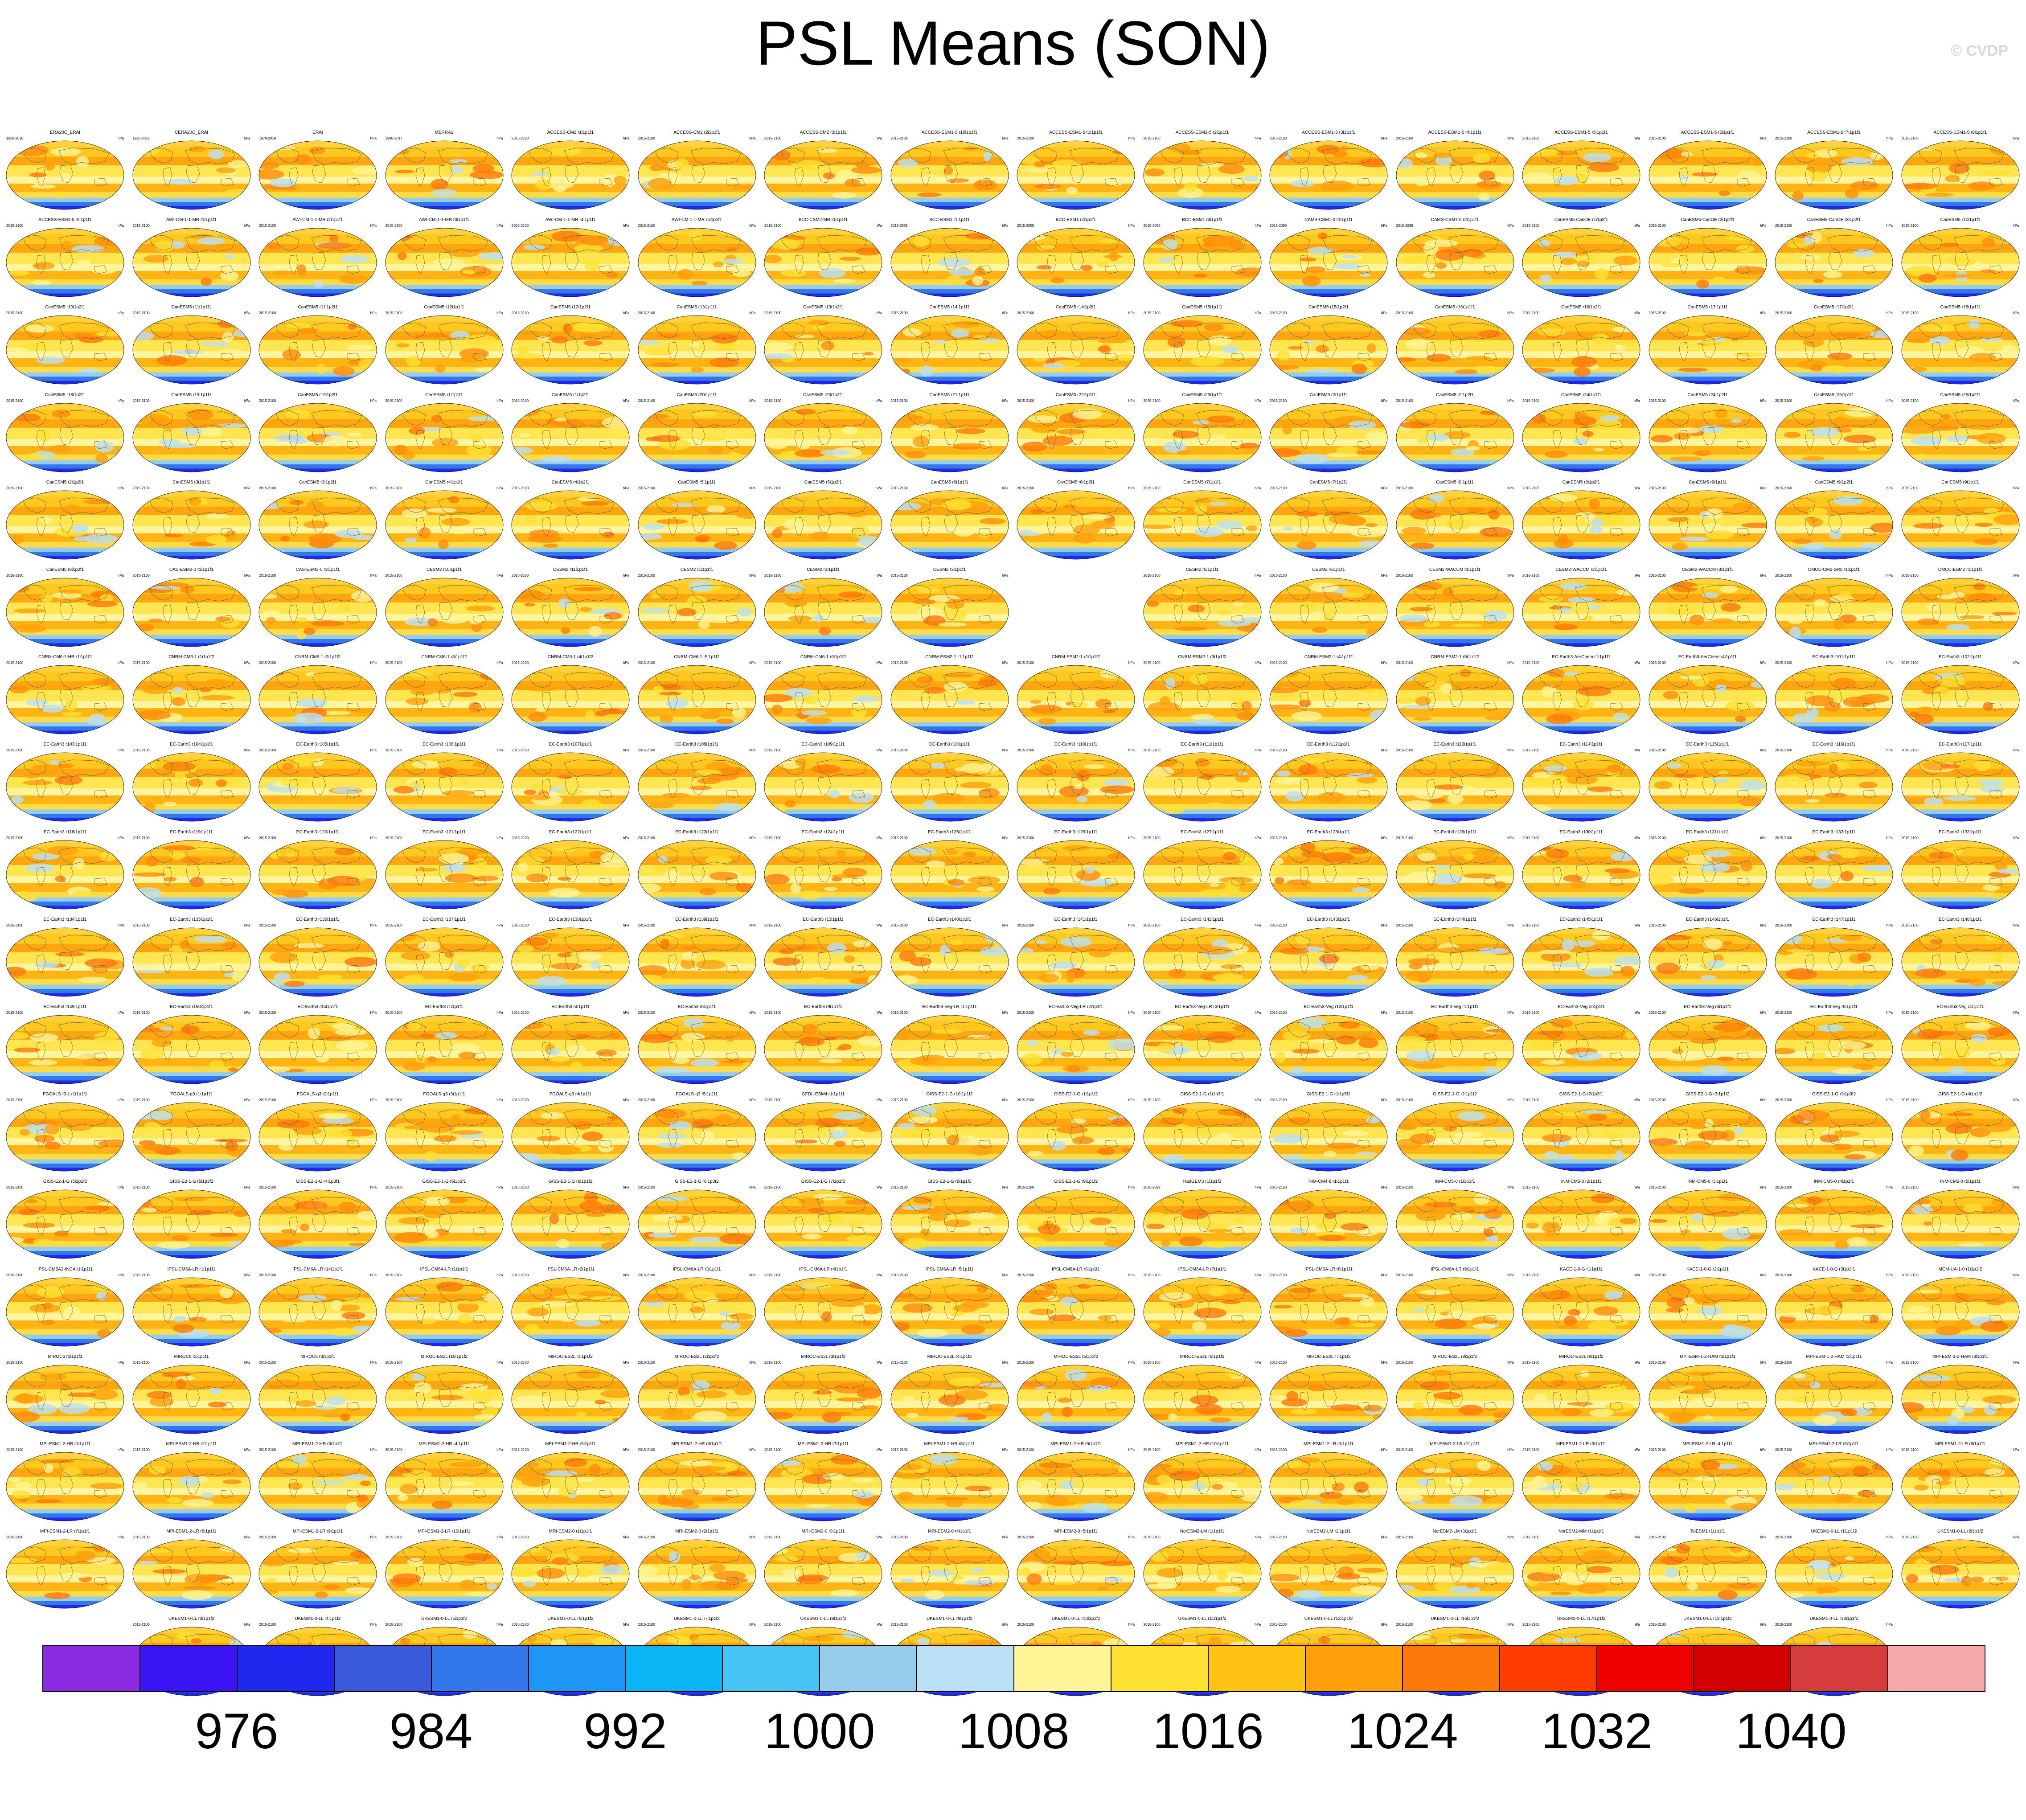  I want to click on map-panel: ACCESS-ESM1-5 r5i1p1f1 2015-2100 hPa, so click(1581, 170).